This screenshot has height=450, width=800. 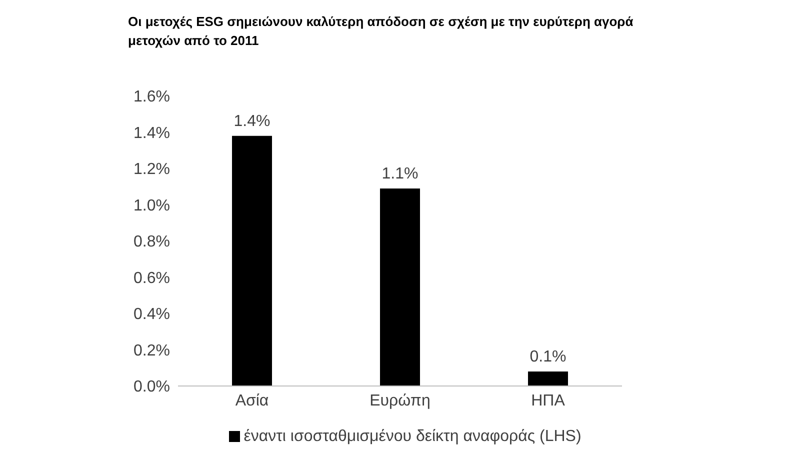 I want to click on y-tick-label: 0.0%, so click(x=152, y=387).